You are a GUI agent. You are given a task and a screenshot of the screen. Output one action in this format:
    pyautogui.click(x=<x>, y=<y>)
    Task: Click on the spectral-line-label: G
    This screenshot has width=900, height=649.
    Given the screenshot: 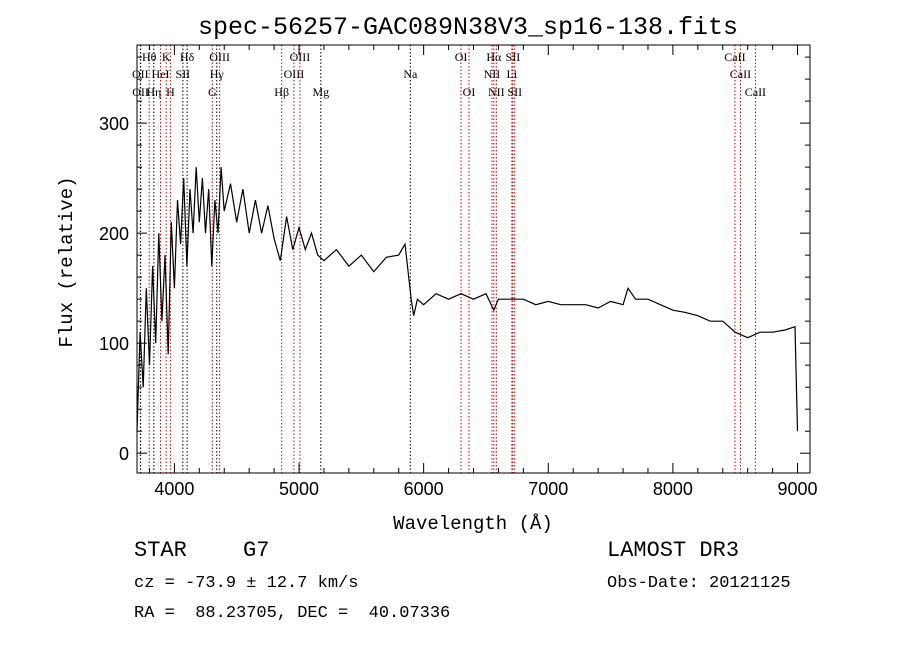 What is the action you would take?
    pyautogui.click(x=212, y=92)
    